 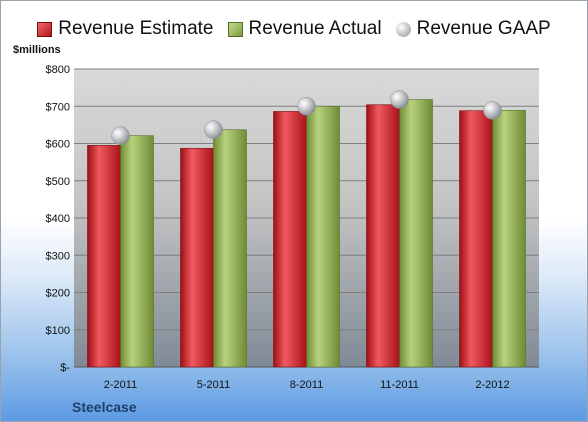 What do you see at coordinates (58, 107) in the screenshot?
I see `y-tick-label: $700` at bounding box center [58, 107].